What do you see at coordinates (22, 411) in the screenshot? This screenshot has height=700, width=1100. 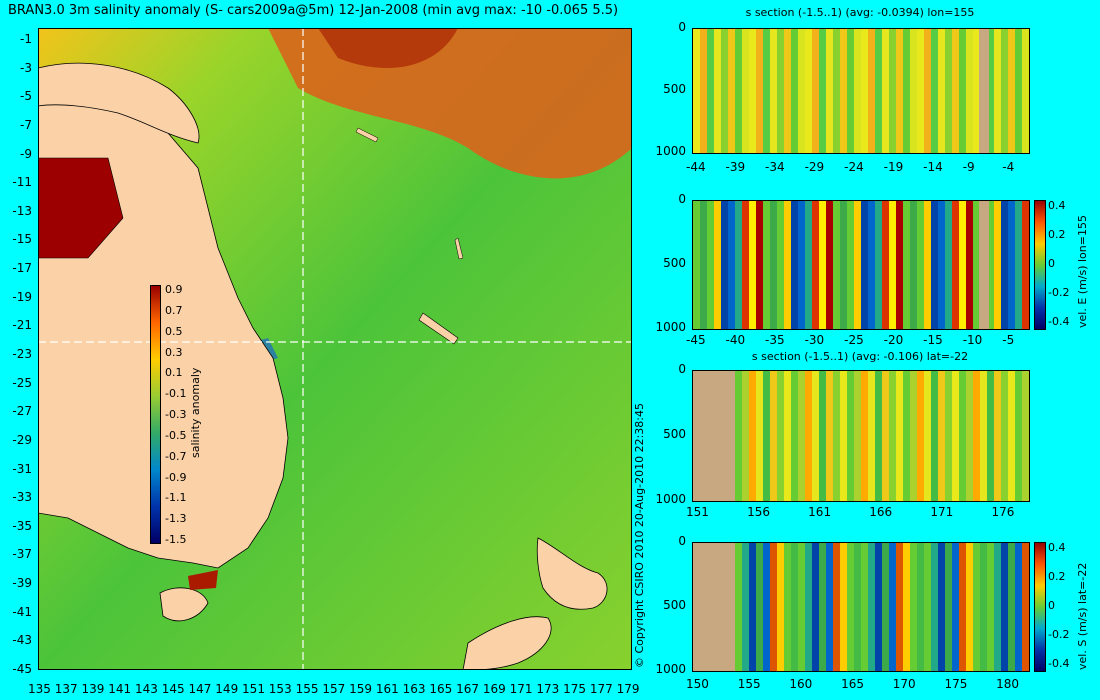 I see `lat-tick-label: -27` at bounding box center [22, 411].